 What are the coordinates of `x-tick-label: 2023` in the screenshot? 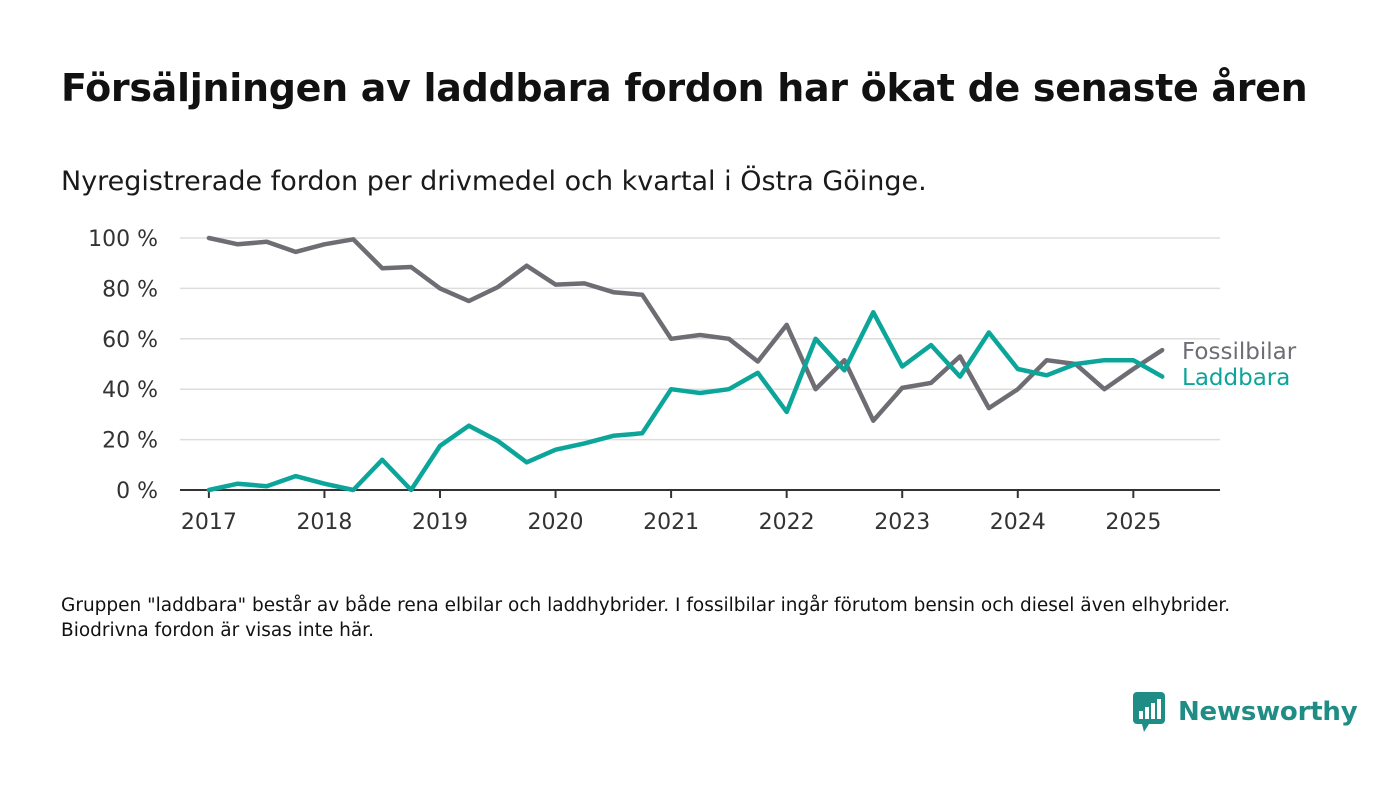 It's located at (902, 522).